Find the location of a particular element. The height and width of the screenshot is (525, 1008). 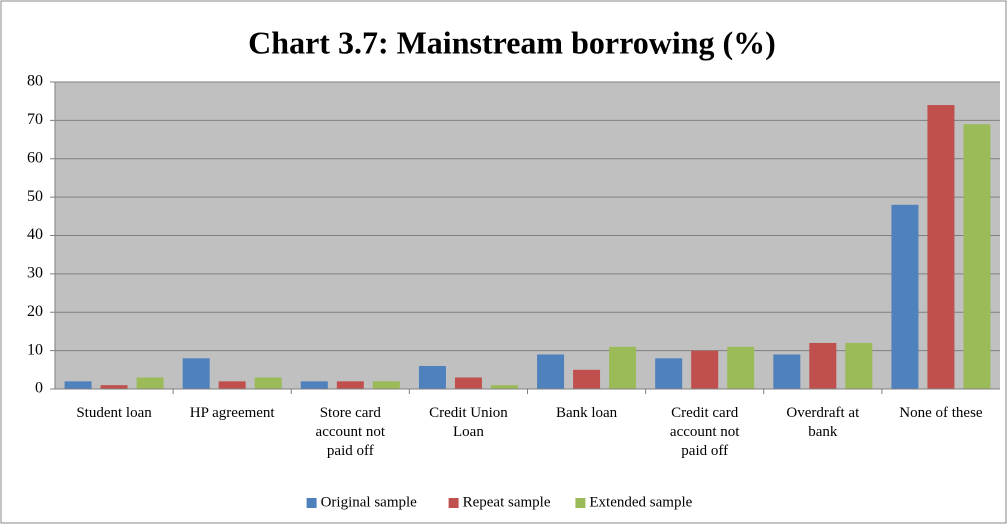

y-tick-label: 70 is located at coordinates (35, 119).